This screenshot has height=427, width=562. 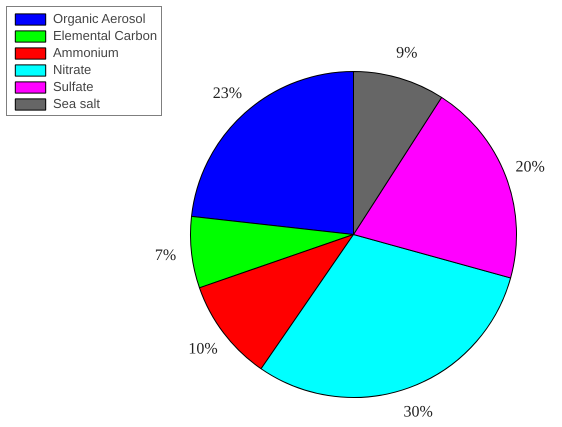 What do you see at coordinates (530, 167) in the screenshot?
I see `data-label: 20%` at bounding box center [530, 167].